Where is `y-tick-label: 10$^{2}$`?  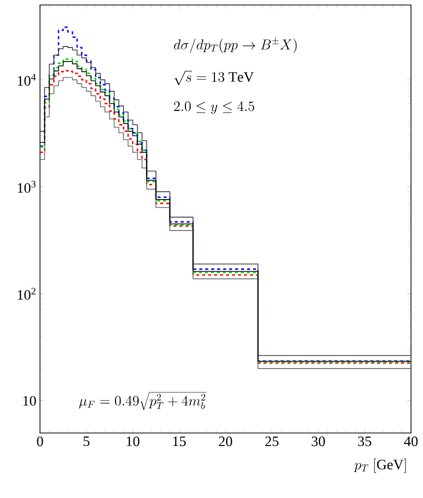 y-tick-label: 10$^{2}$ is located at coordinates (27, 294).